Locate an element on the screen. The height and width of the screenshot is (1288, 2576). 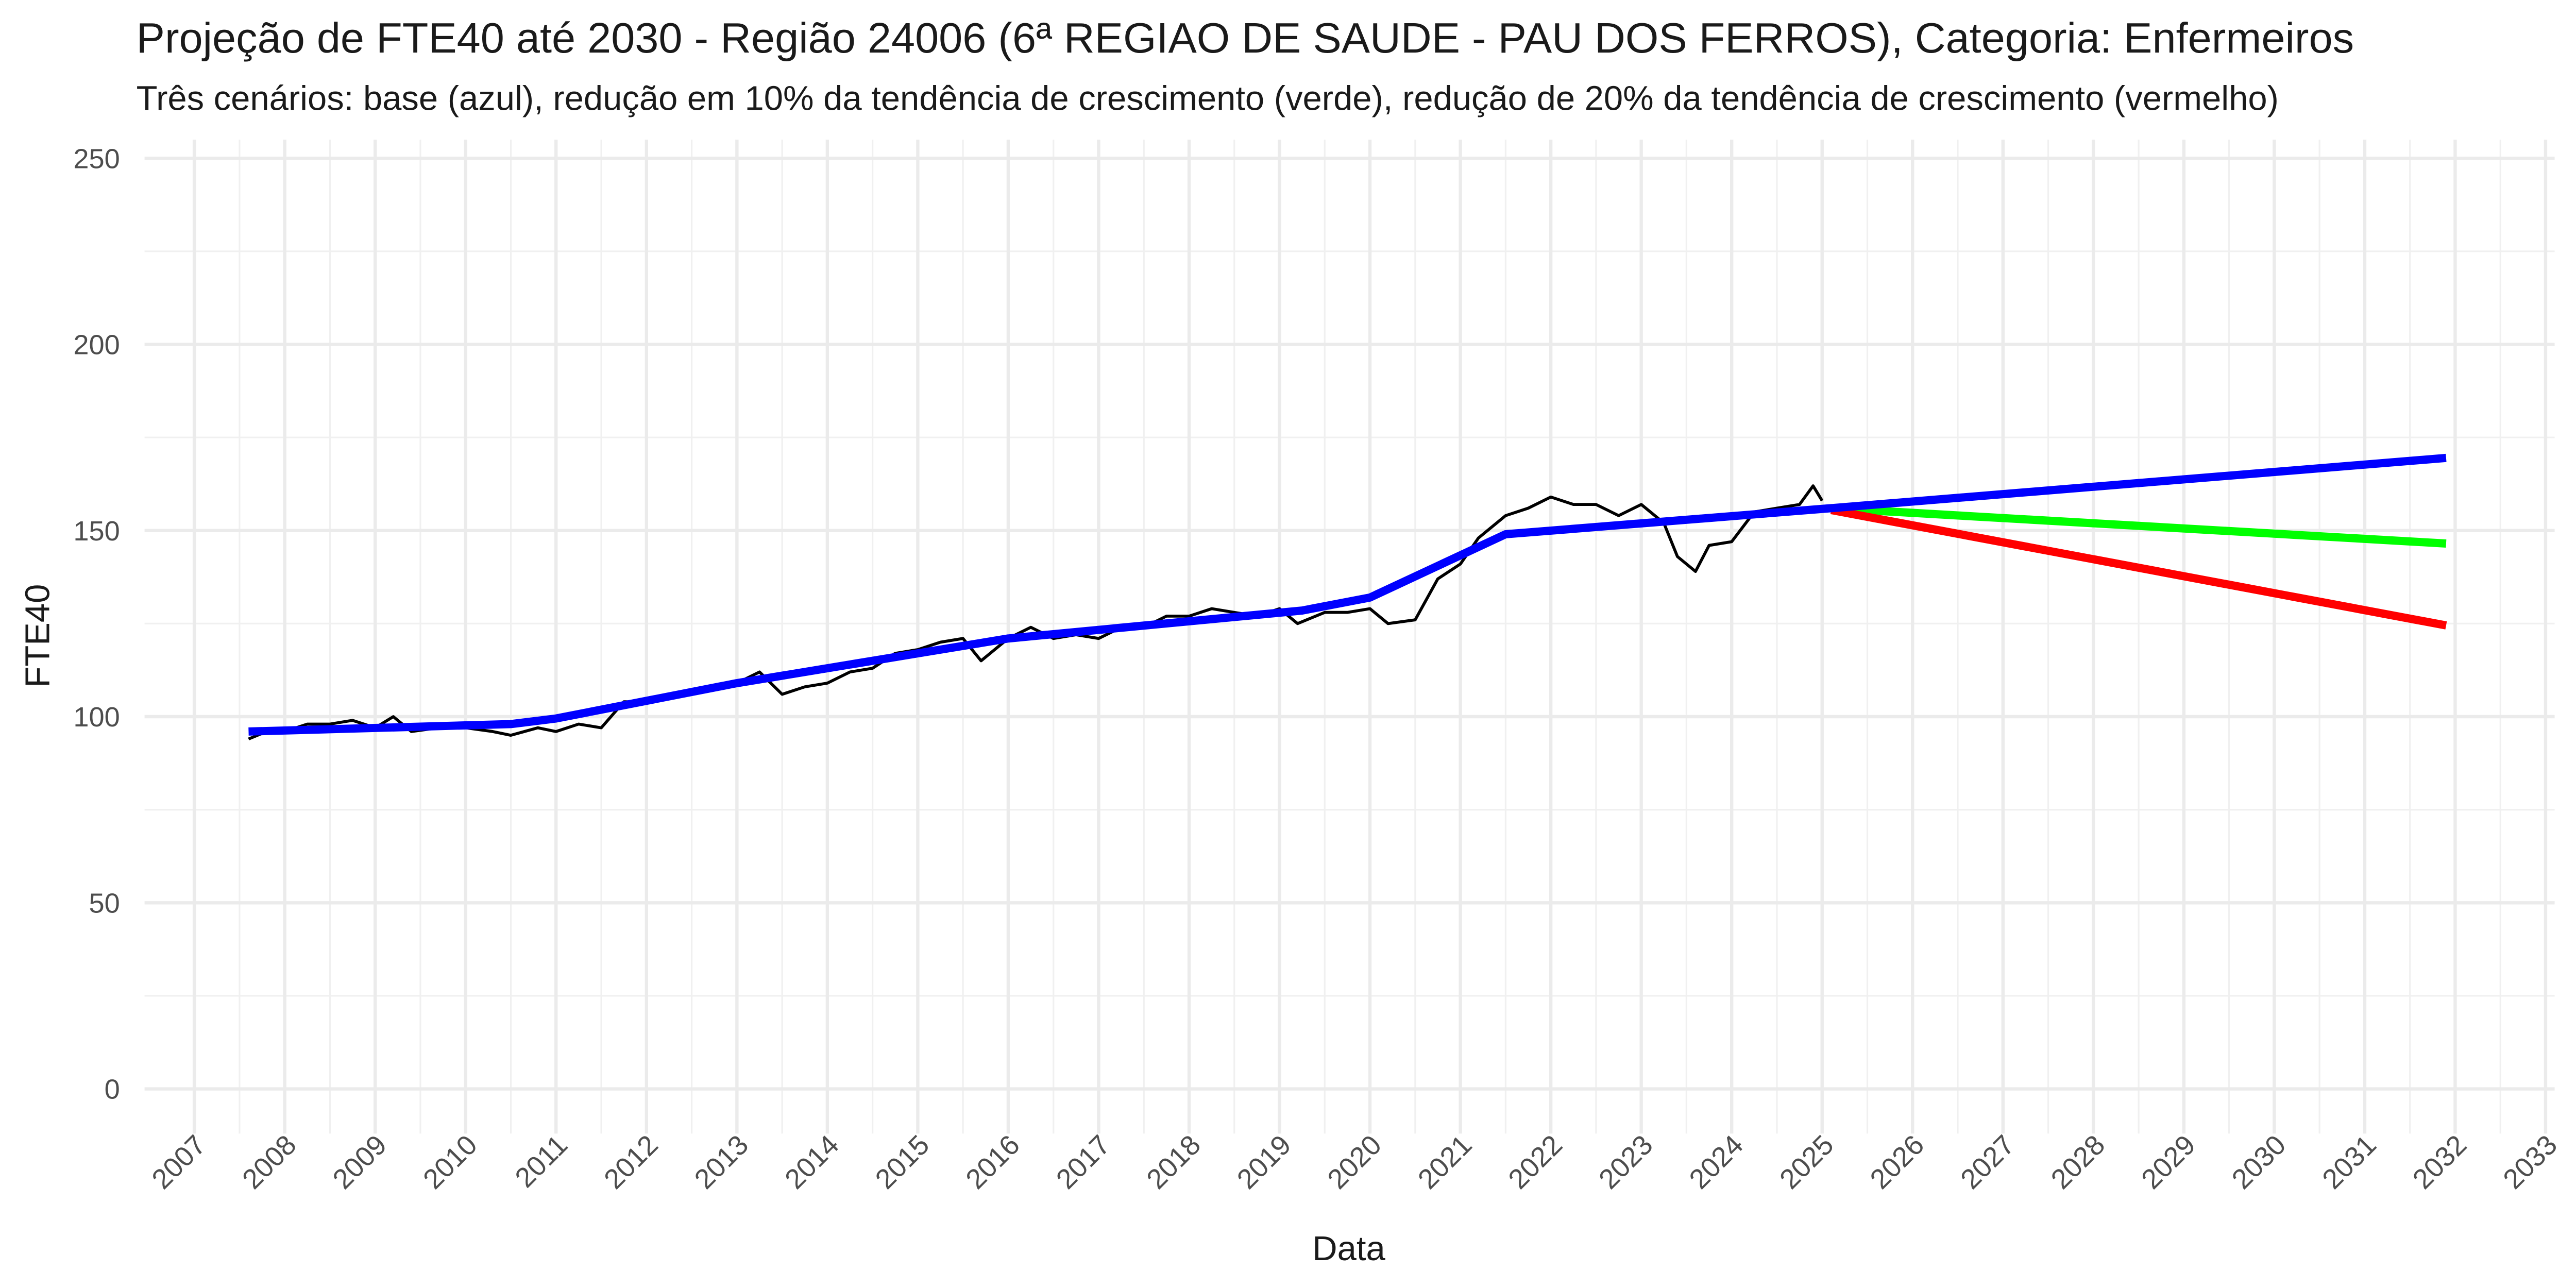
x-tick-label: 2011 is located at coordinates (541, 1161).